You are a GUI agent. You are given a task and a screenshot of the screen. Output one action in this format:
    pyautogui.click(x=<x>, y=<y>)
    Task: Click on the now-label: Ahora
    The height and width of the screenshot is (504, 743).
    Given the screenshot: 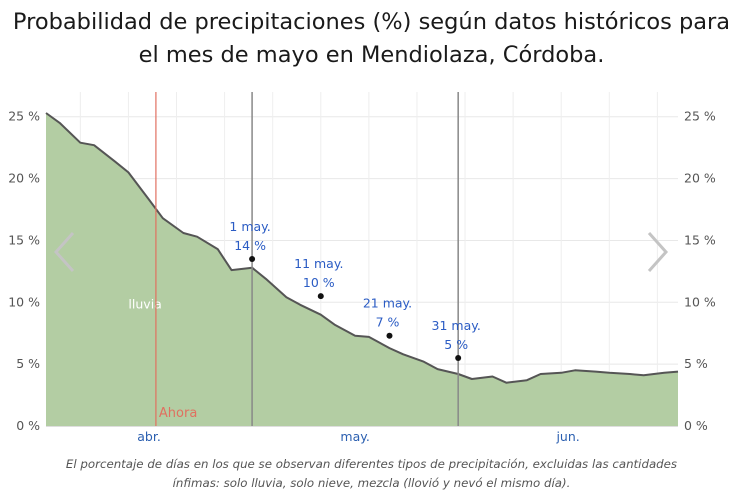 What is the action you would take?
    pyautogui.click(x=178, y=413)
    